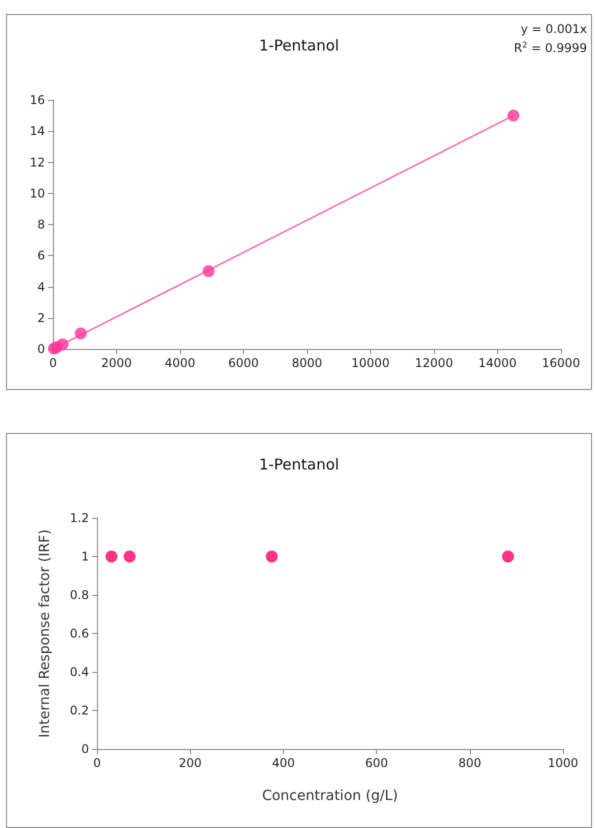  What do you see at coordinates (554, 29) in the screenshot?
I see `text: y = 0.001x` at bounding box center [554, 29].